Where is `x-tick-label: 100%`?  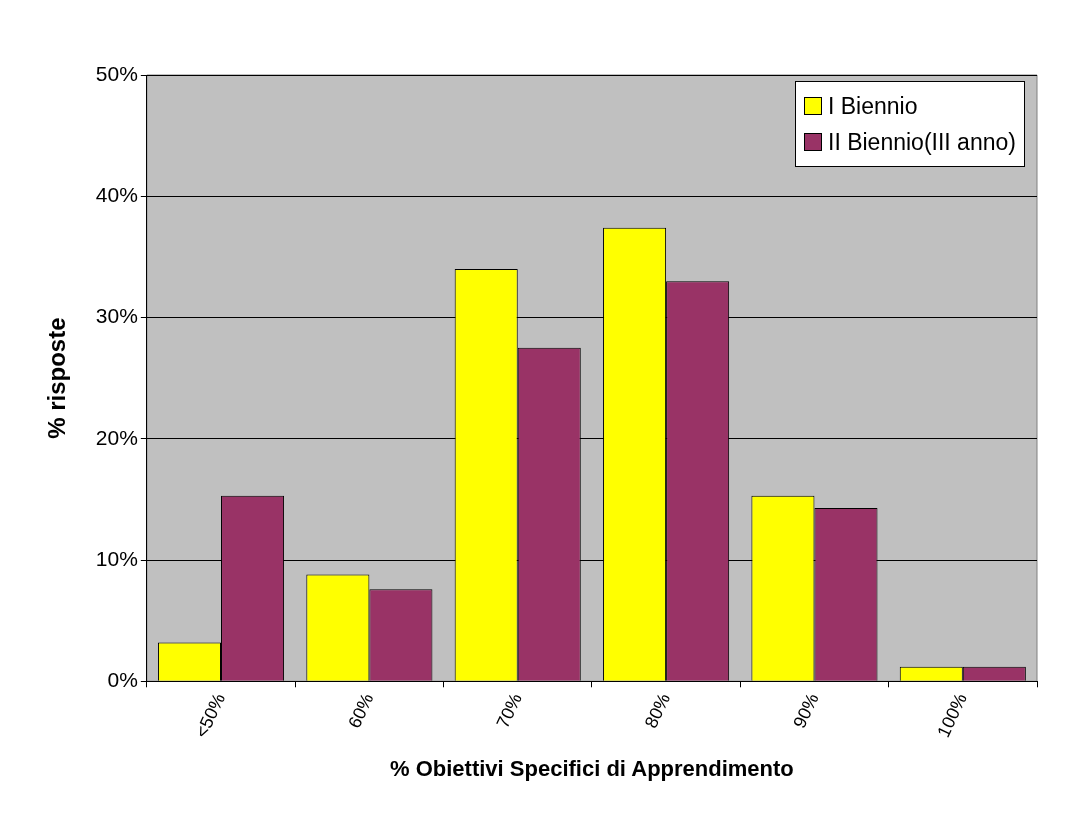 x-tick-label: 100% is located at coordinates (952, 715).